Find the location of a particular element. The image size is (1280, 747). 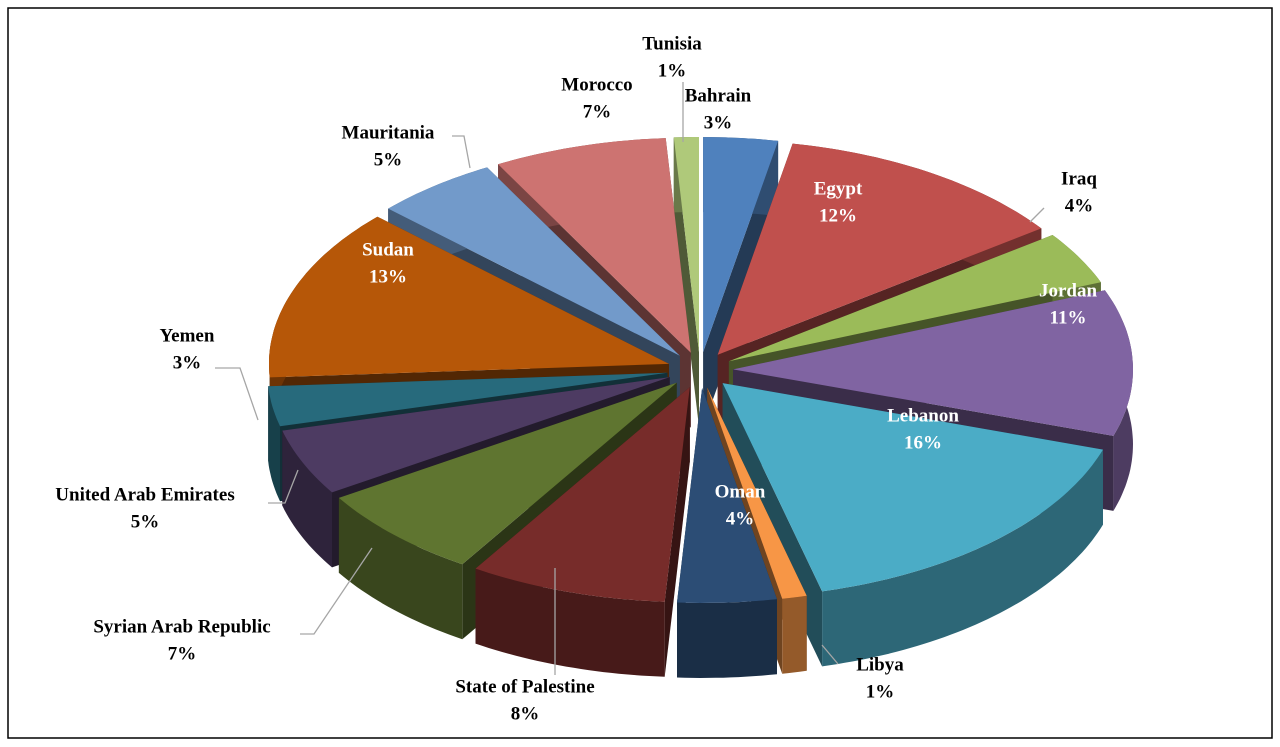

slice-label: Jordan is located at coordinates (1068, 290).